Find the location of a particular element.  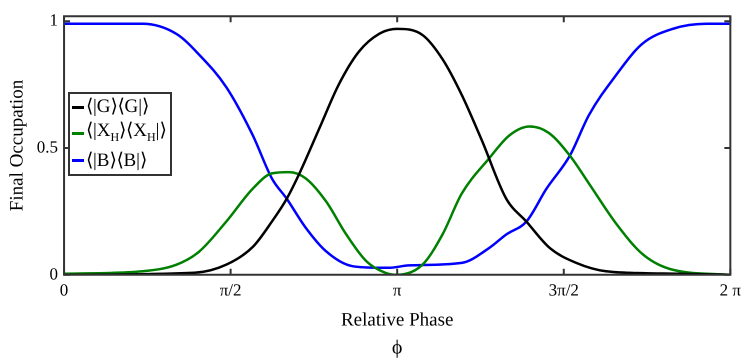

legend-label: ⟨|G⟩⟨G|⟩ is located at coordinates (118, 107).